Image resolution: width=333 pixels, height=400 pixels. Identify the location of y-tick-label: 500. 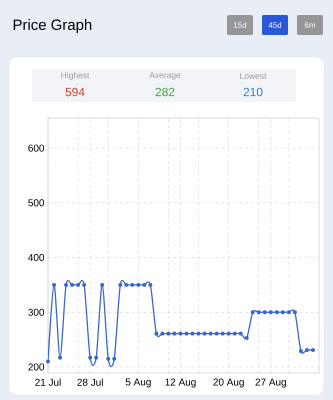
(36, 202).